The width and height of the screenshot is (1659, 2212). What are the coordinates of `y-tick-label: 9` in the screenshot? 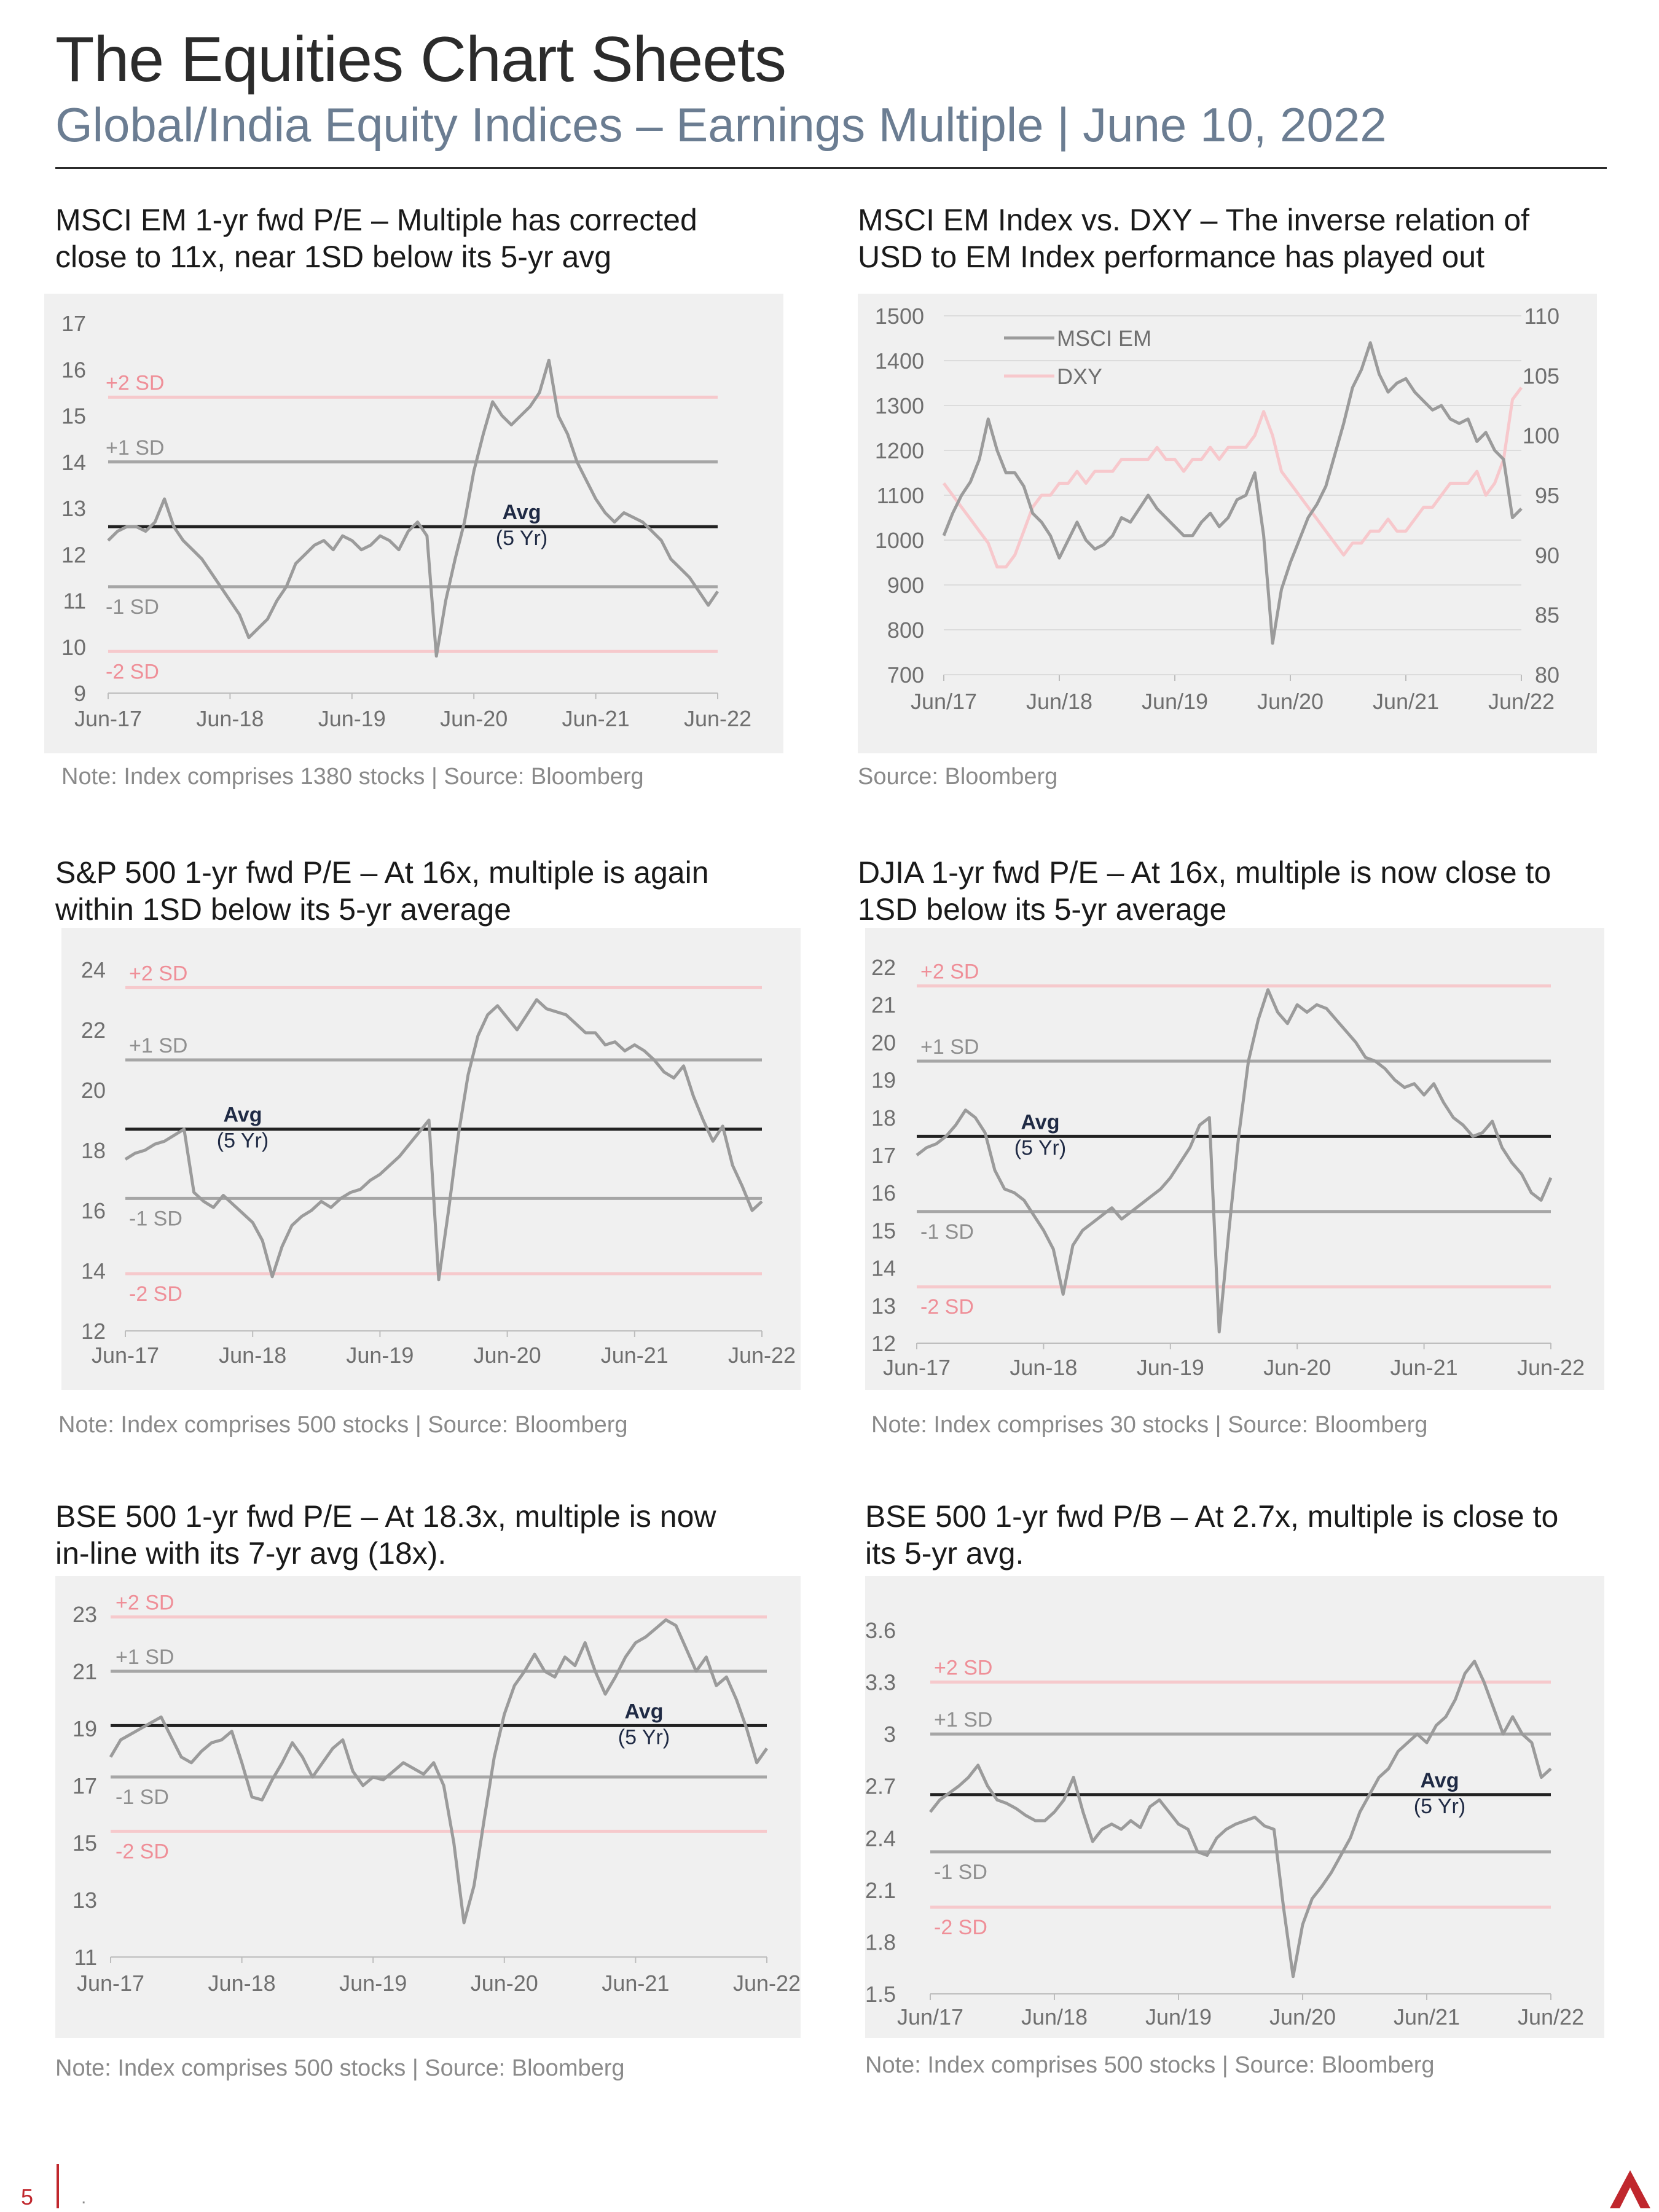 It's located at (80, 693).